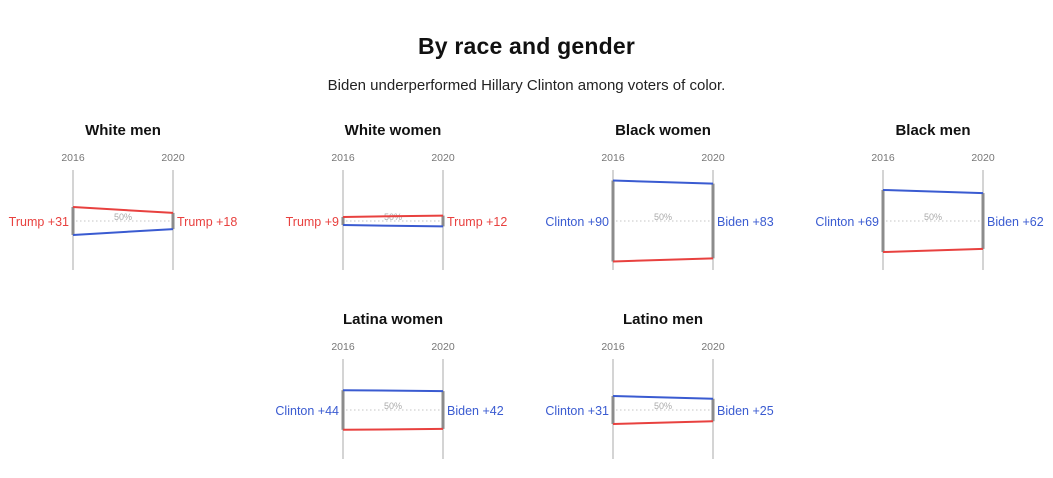 The height and width of the screenshot is (478, 1053). I want to click on margin-label-2016: Clinton +44, so click(307, 411).